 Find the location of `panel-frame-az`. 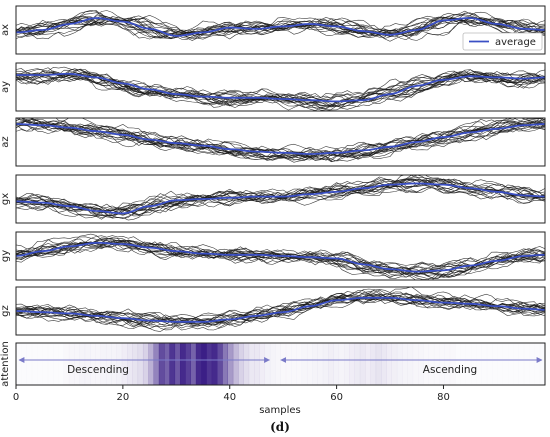

panel-frame-az is located at coordinates (280, 142).